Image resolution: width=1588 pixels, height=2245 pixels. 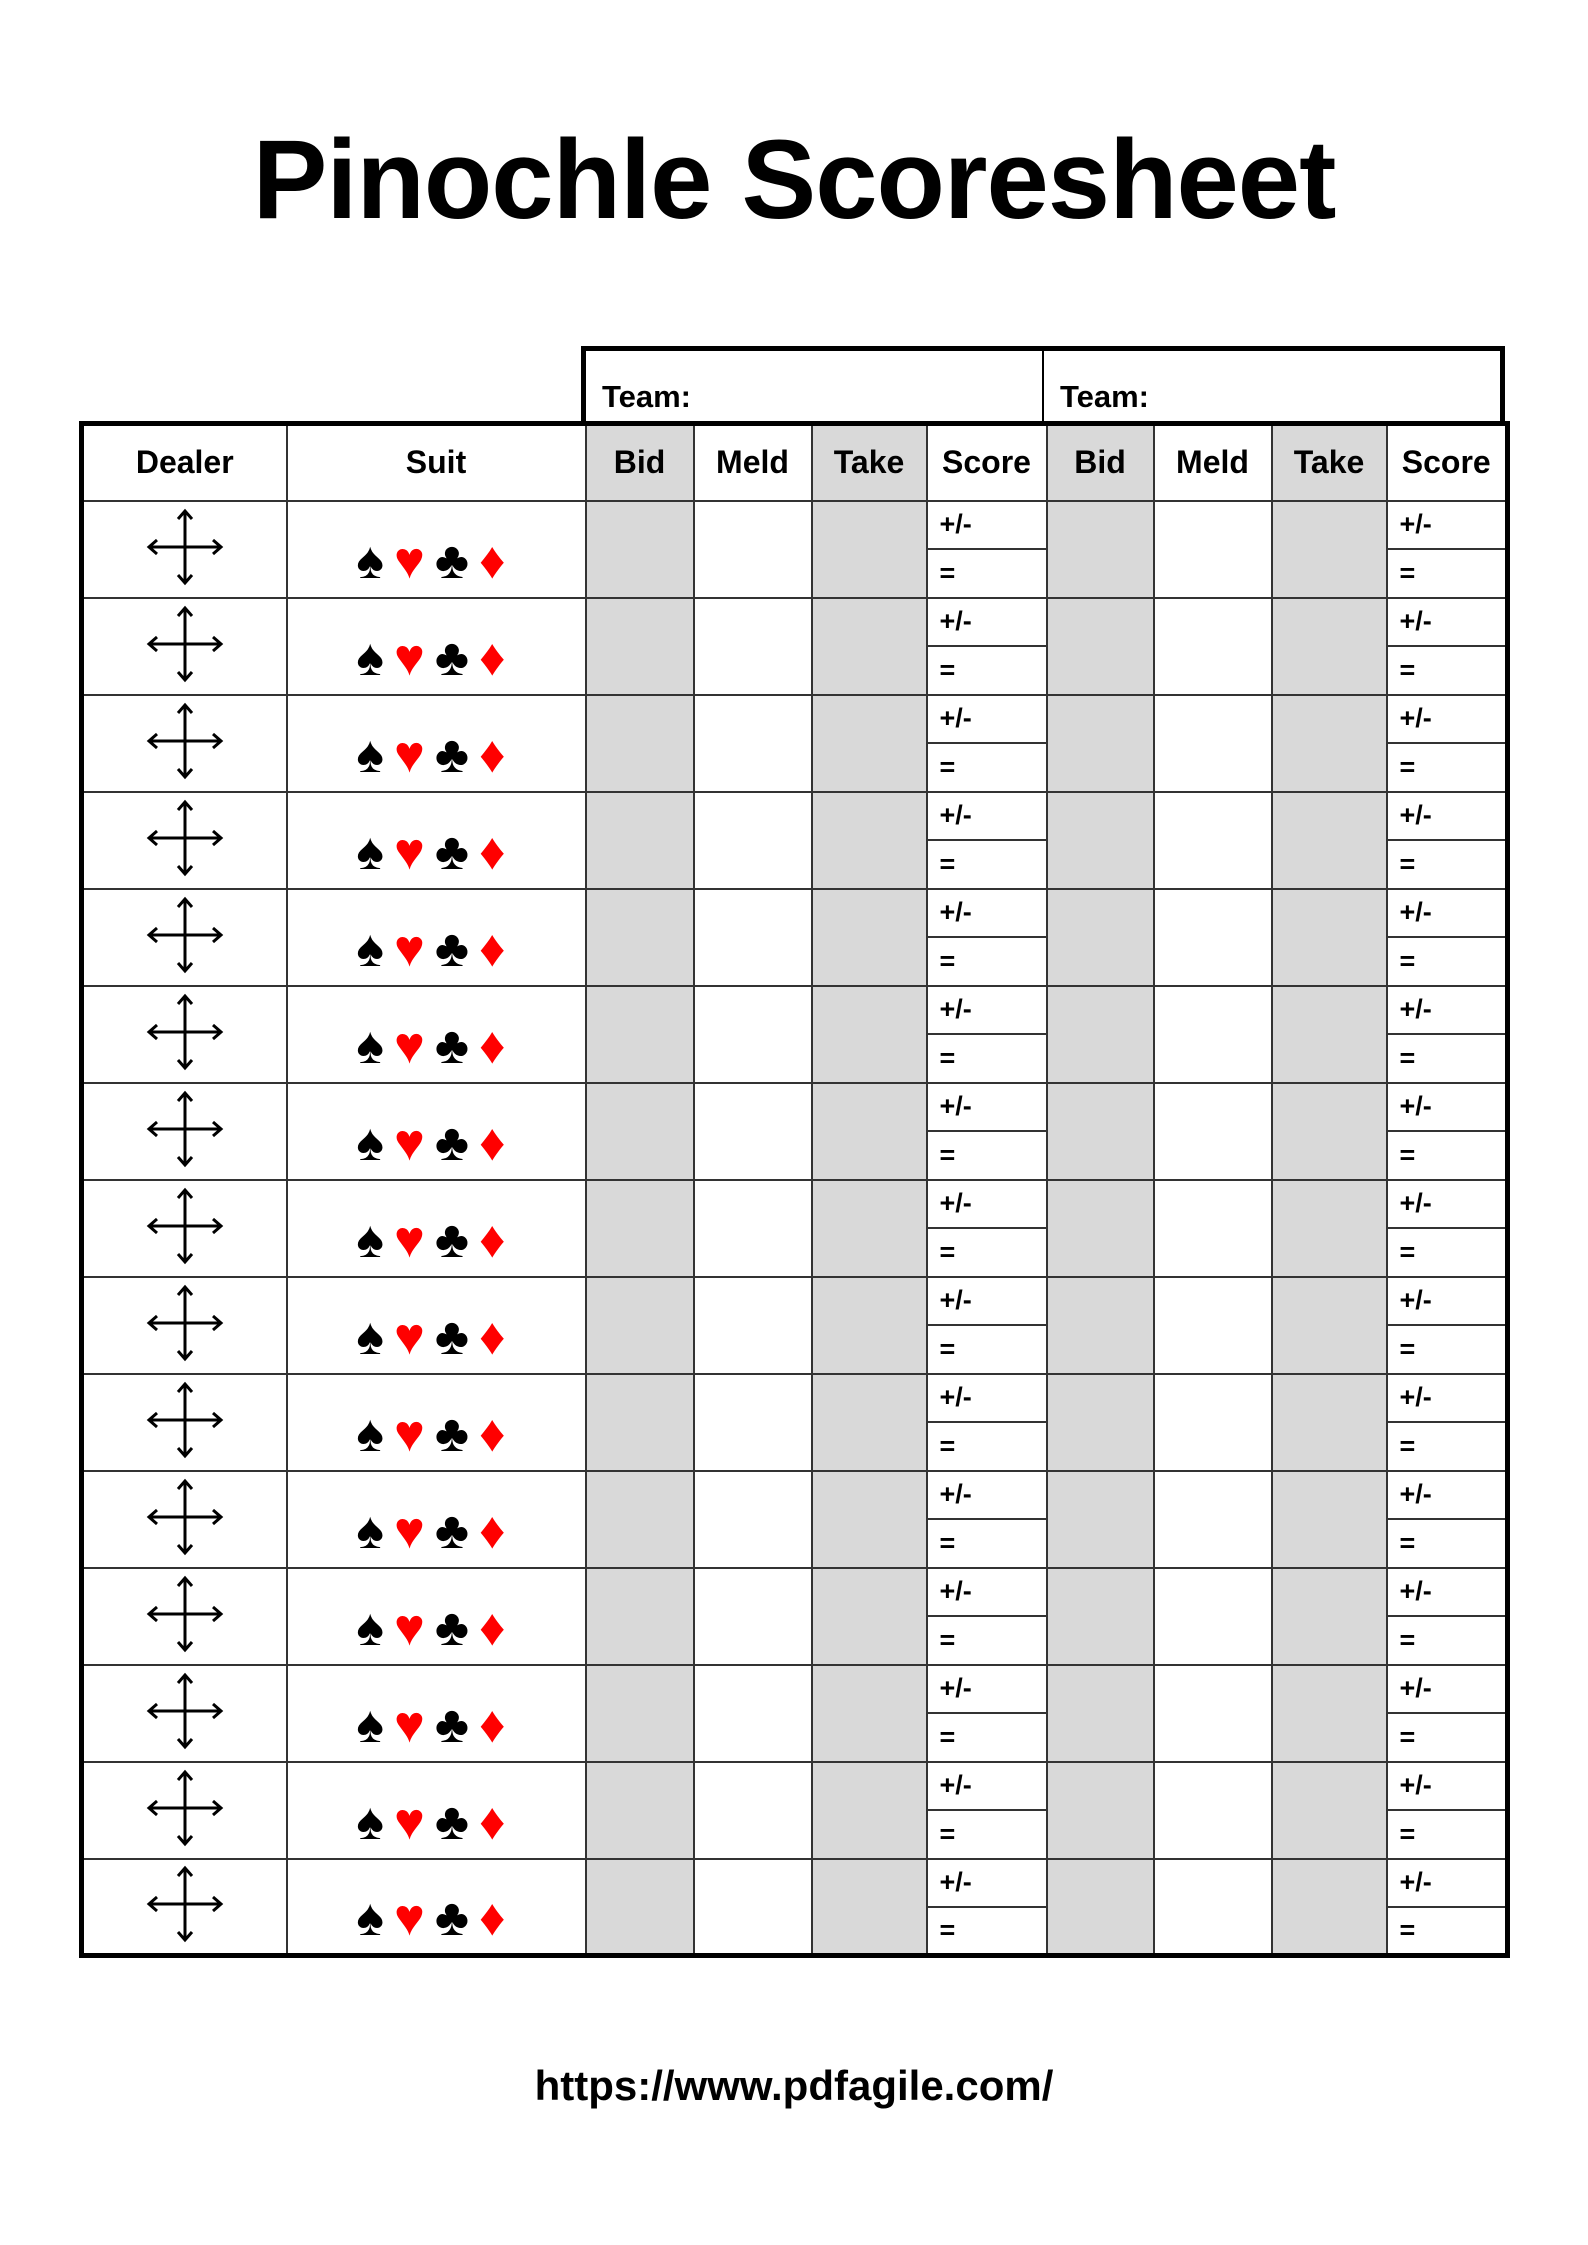 What do you see at coordinates (647, 396) in the screenshot?
I see `team-1-name-field: Team:` at bounding box center [647, 396].